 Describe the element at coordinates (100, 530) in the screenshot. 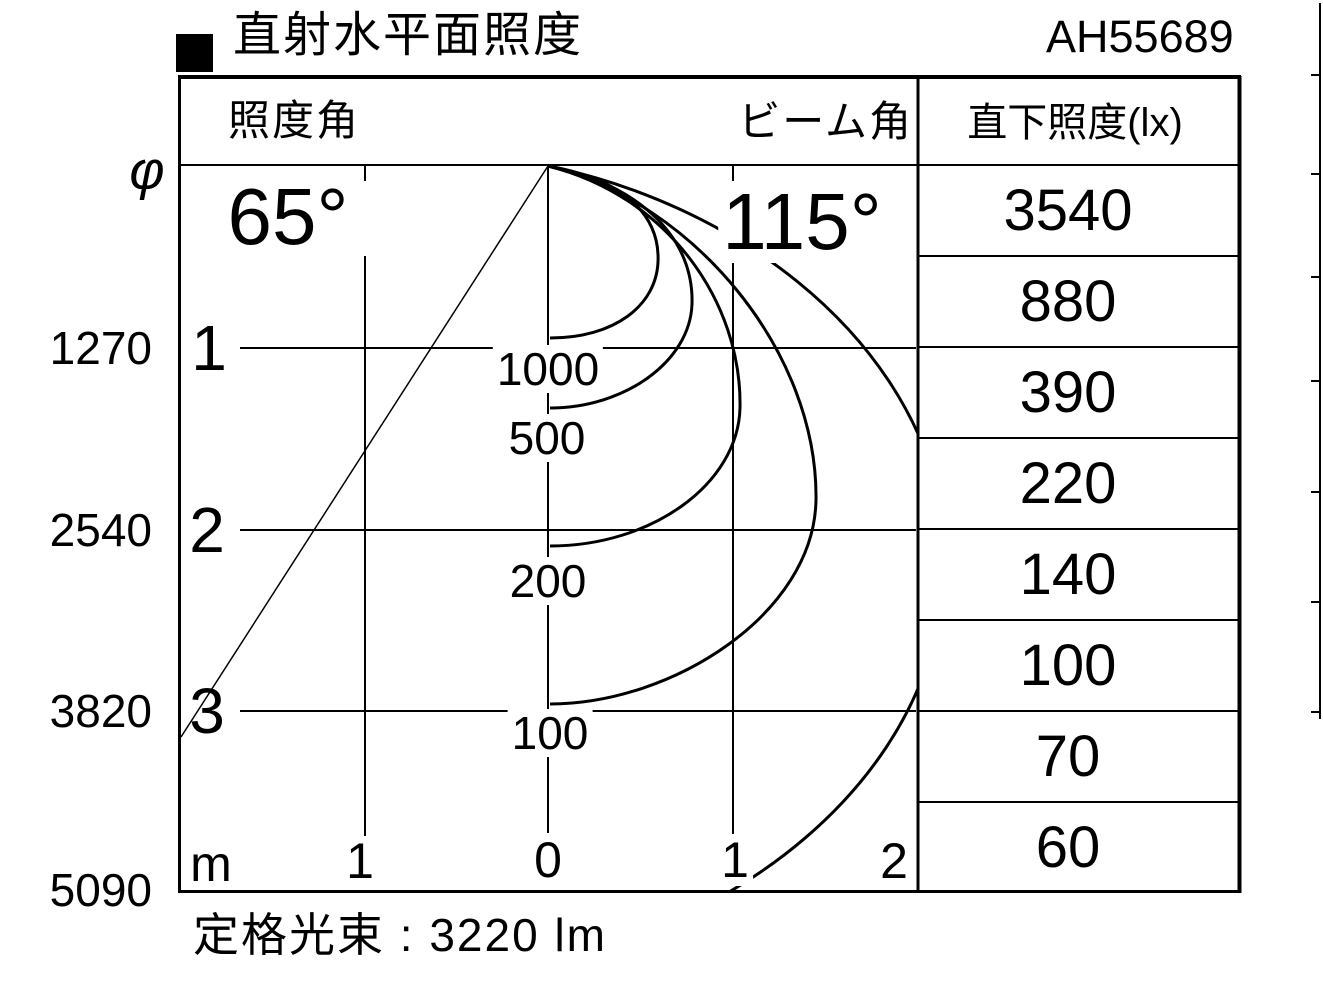

I see `phi-value-2m: 2540` at that location.